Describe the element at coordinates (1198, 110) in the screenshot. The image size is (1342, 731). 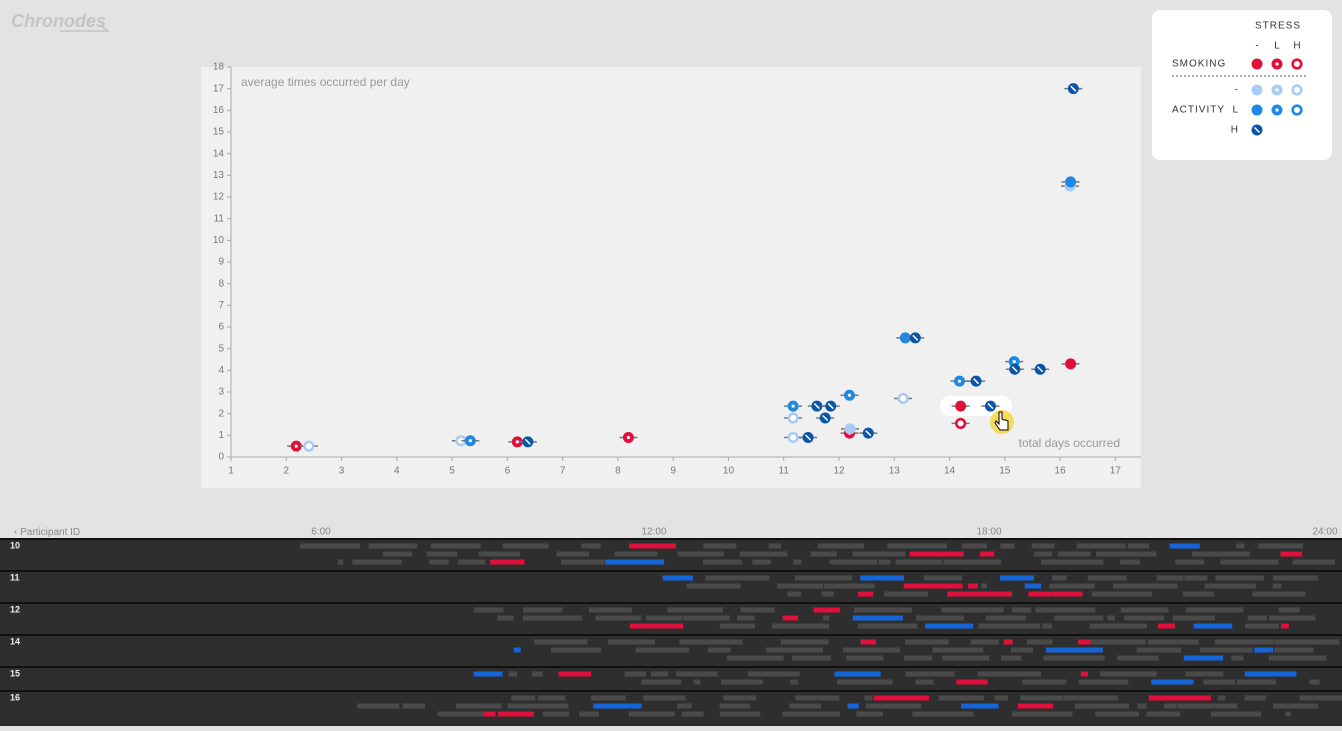
I see `legend-activity: ACTIVITY` at that location.